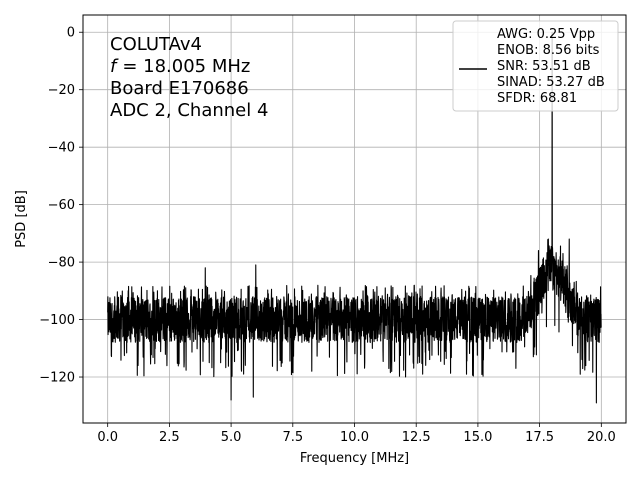 The height and width of the screenshot is (480, 640). What do you see at coordinates (71, 33) in the screenshot?
I see `y-tick-label: 0` at bounding box center [71, 33].